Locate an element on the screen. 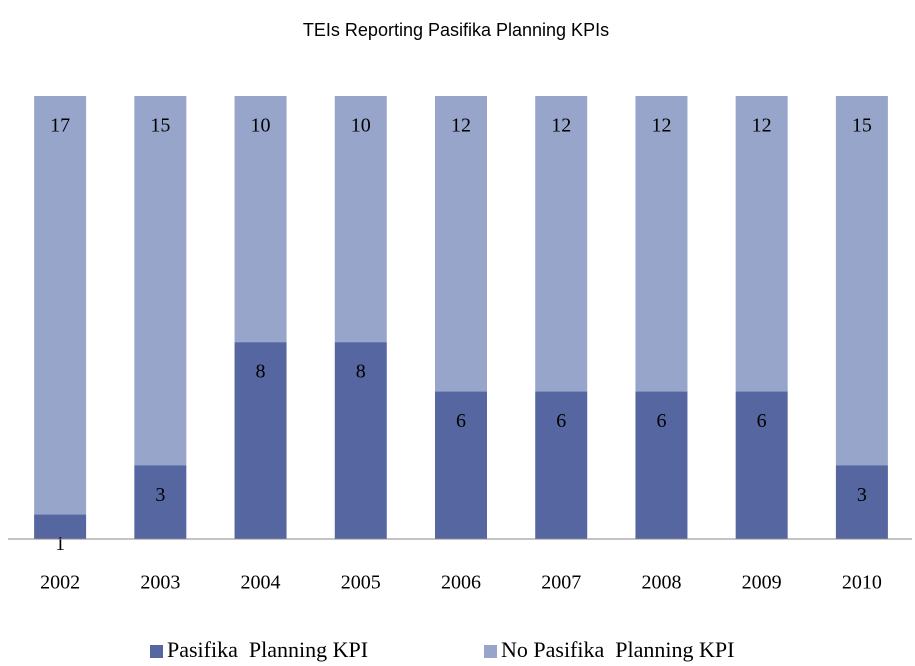 The width and height of the screenshot is (915, 666). x-tick-label: 2008 is located at coordinates (661, 583).